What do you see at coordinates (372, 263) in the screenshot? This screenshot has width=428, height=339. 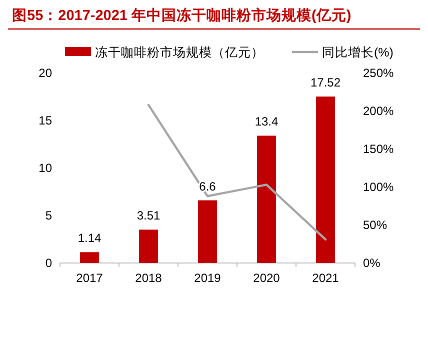 I see `y2-tick-label: 0%` at bounding box center [372, 263].